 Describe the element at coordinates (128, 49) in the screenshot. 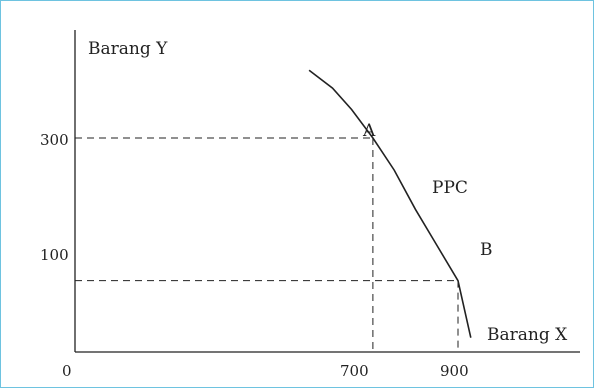

I see `y-axis-label: Barang Y` at that location.